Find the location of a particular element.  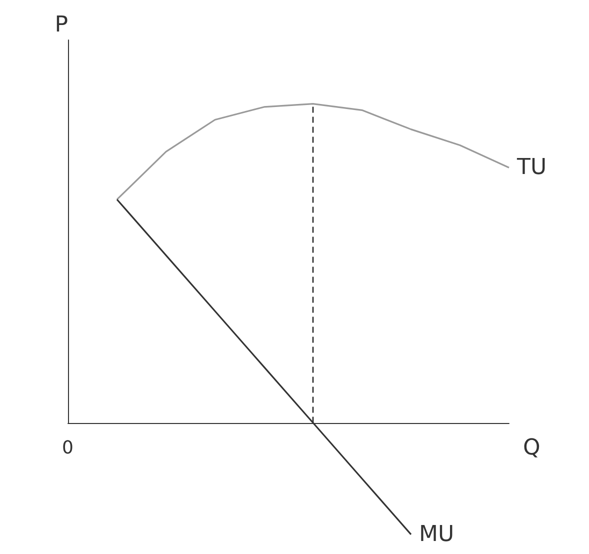

series-label: MU is located at coordinates (436, 534).